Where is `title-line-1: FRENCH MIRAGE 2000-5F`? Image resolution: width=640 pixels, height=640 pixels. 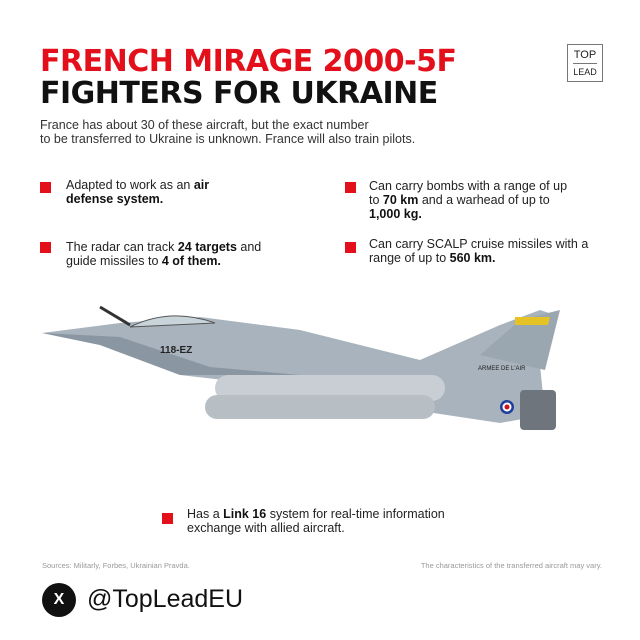
title-line-1: FRENCH MIRAGE 2000-5F is located at coordinates (248, 61).